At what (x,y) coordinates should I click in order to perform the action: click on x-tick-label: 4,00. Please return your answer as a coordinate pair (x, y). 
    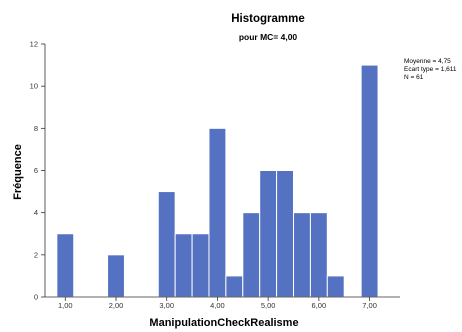
    Looking at the image, I should click on (217, 305).